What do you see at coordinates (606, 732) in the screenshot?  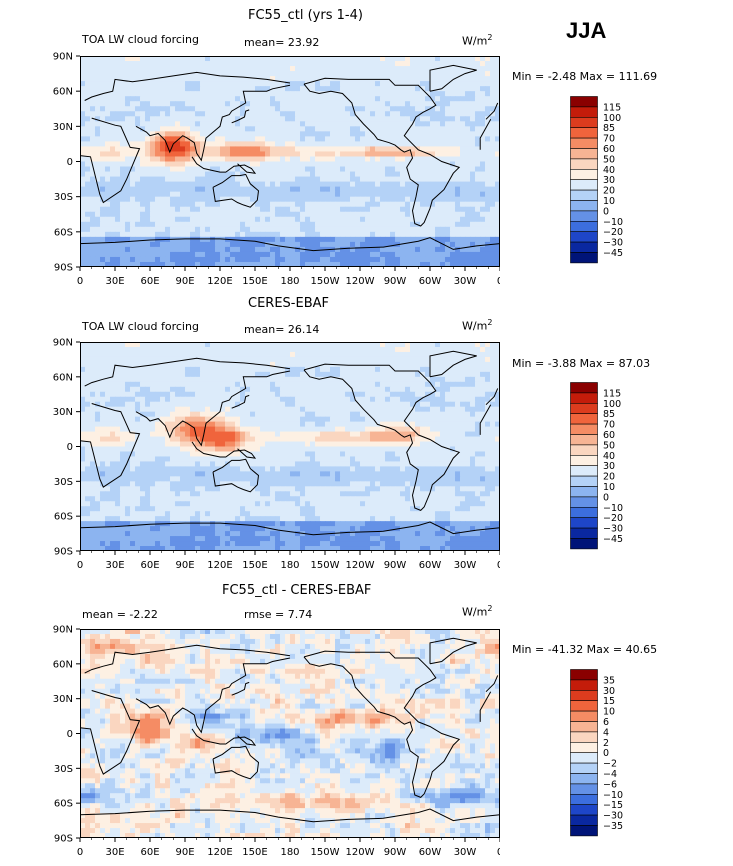 I see `colorbar-tick-label: 4` at bounding box center [606, 732].